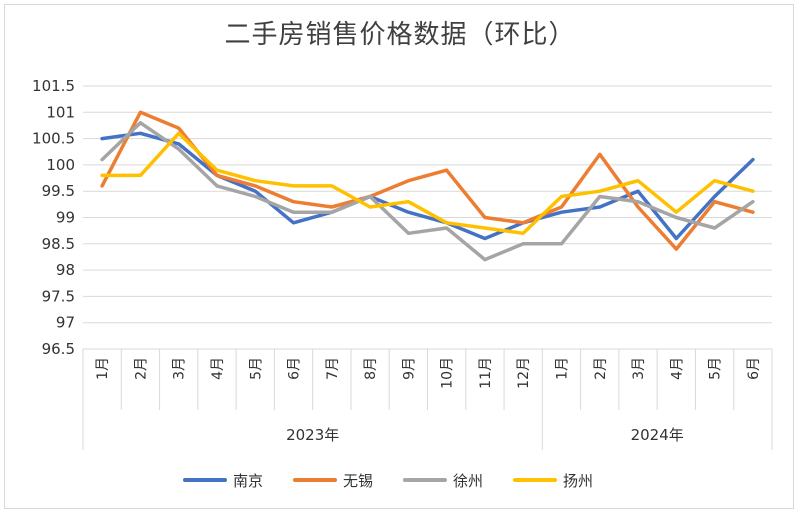 The height and width of the screenshot is (513, 800). I want to click on year-group-label: 2023年, so click(312, 435).